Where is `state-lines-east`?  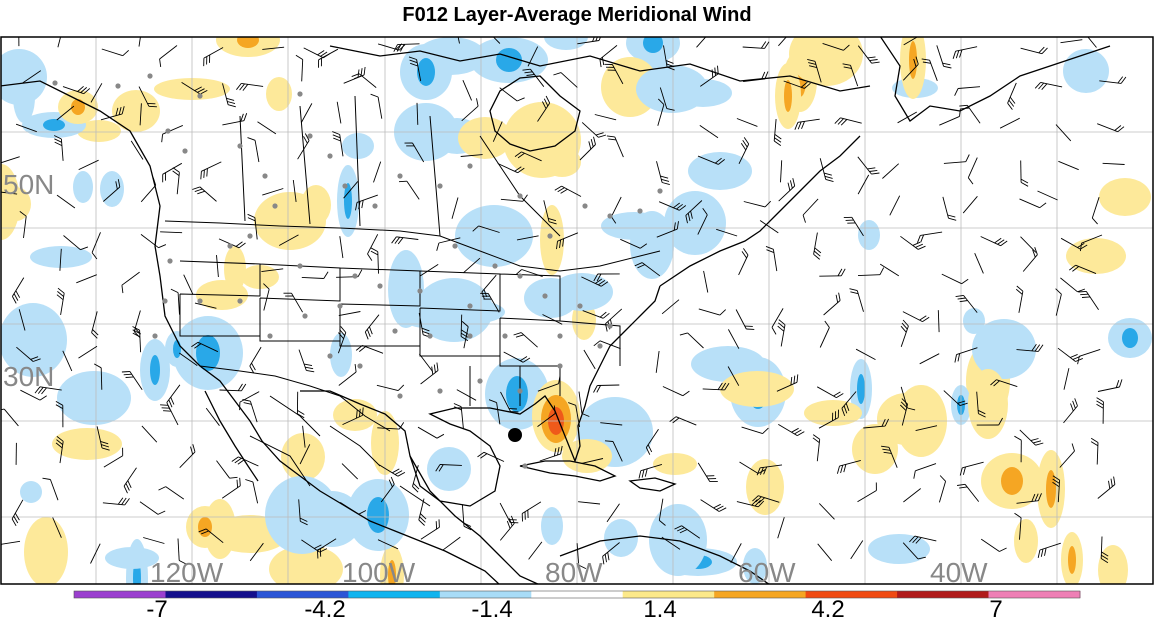
state-lines-east is located at coordinates (520, 338).